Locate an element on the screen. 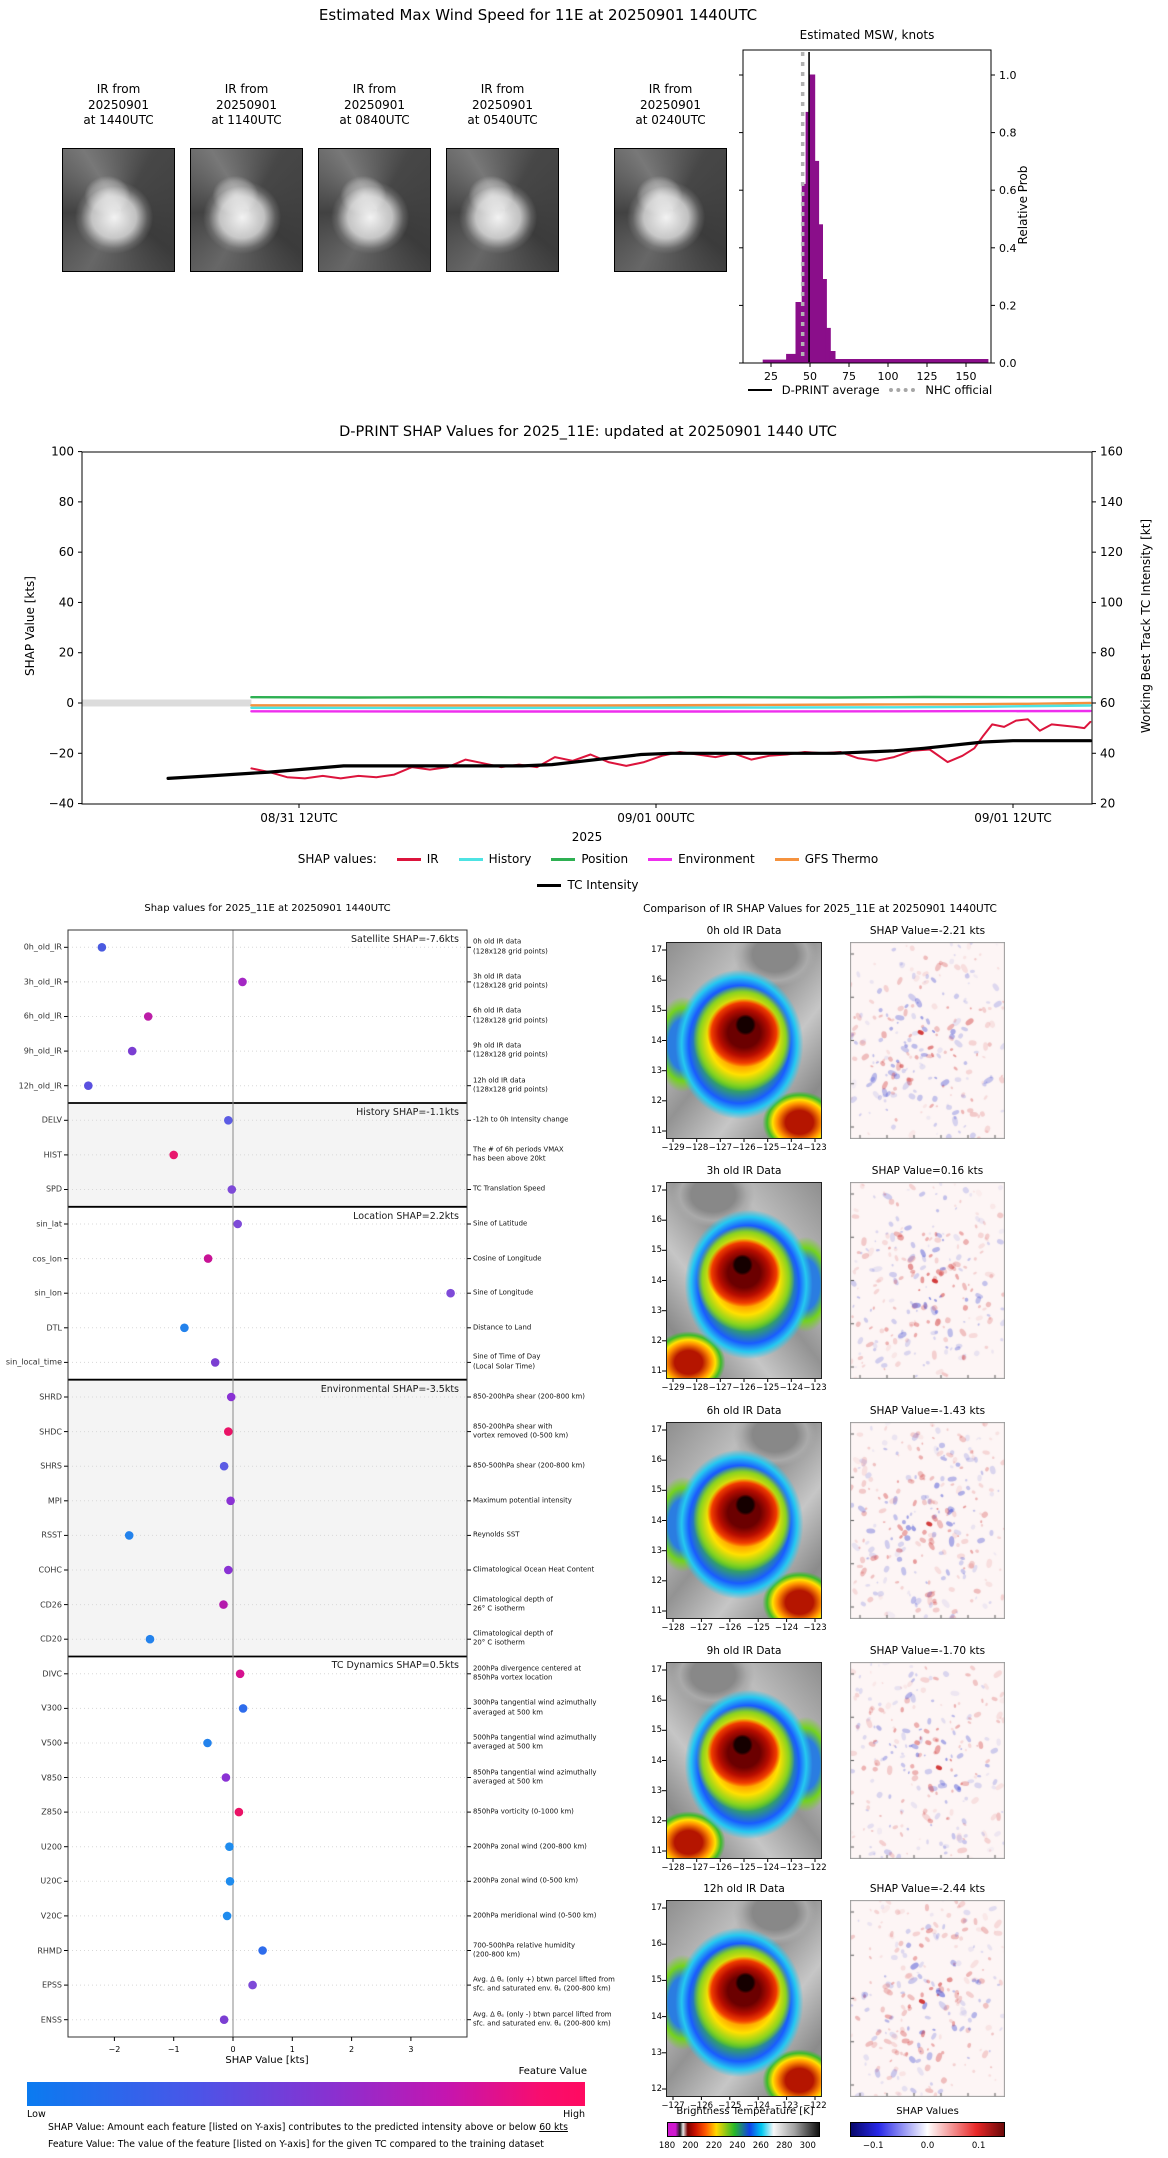  ir-data-title: 0h old IR Data is located at coordinates (744, 931).